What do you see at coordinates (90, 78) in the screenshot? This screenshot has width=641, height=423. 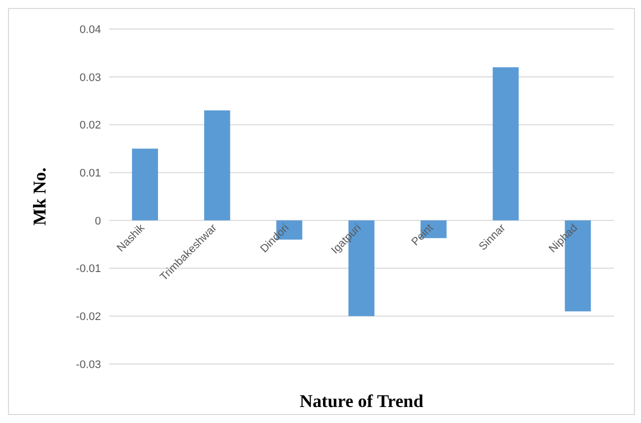 I see `y-tick-label: 0.03` at bounding box center [90, 78].